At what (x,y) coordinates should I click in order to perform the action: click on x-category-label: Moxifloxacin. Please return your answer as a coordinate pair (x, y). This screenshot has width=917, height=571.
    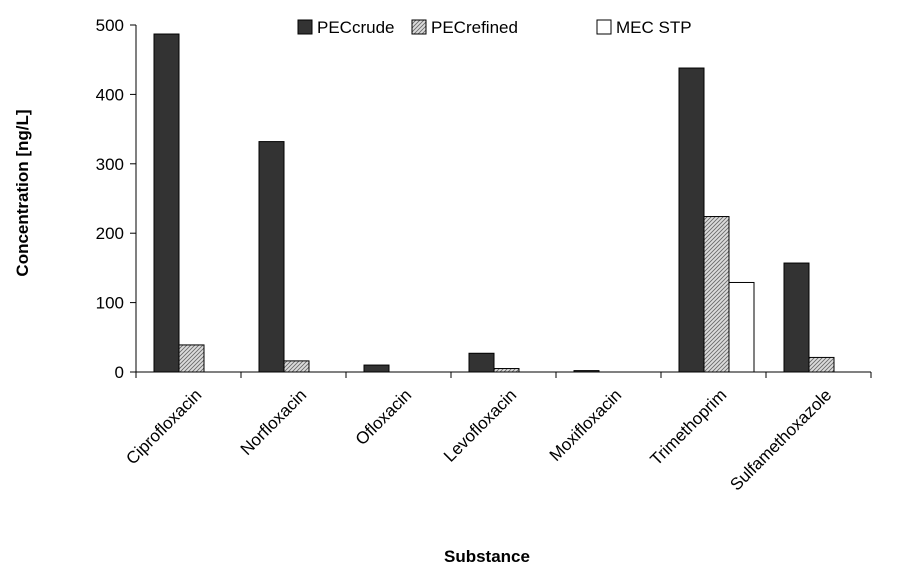
    Looking at the image, I should click on (586, 425).